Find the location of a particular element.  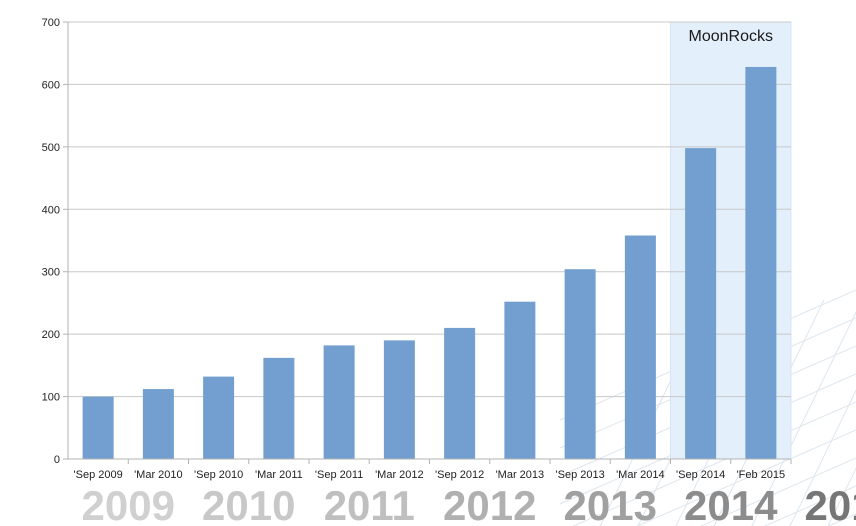

x-tick-label: 'Mar 2014 is located at coordinates (640, 475).